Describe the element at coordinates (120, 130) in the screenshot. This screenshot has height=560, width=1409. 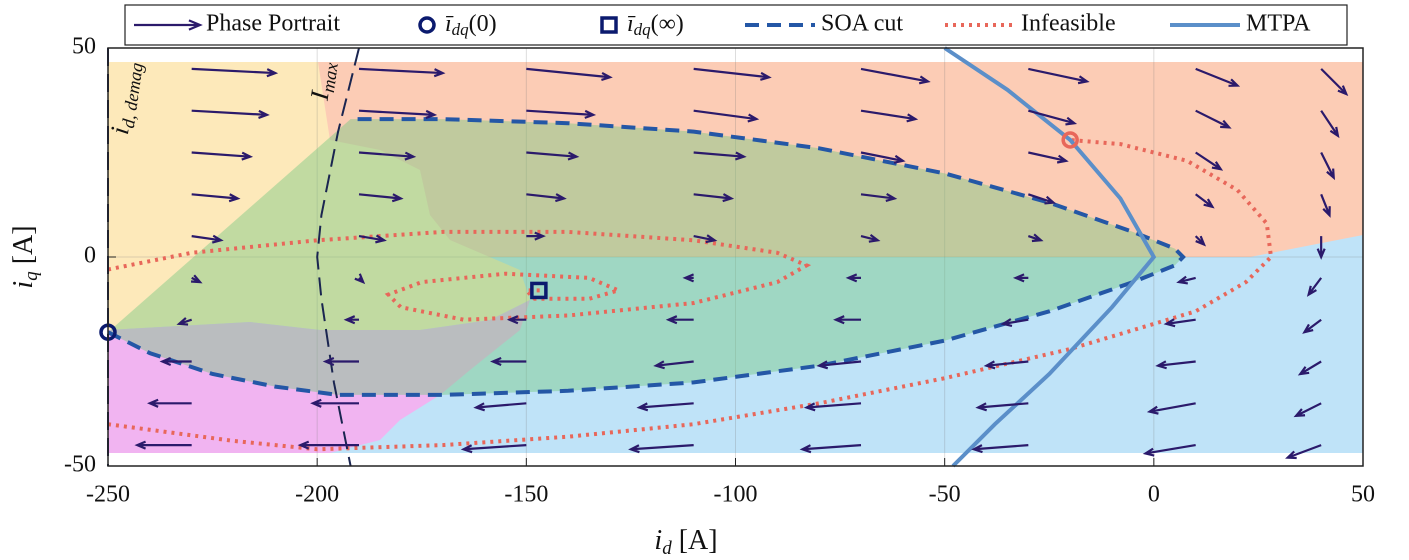
I see `annotation-part: i` at that location.